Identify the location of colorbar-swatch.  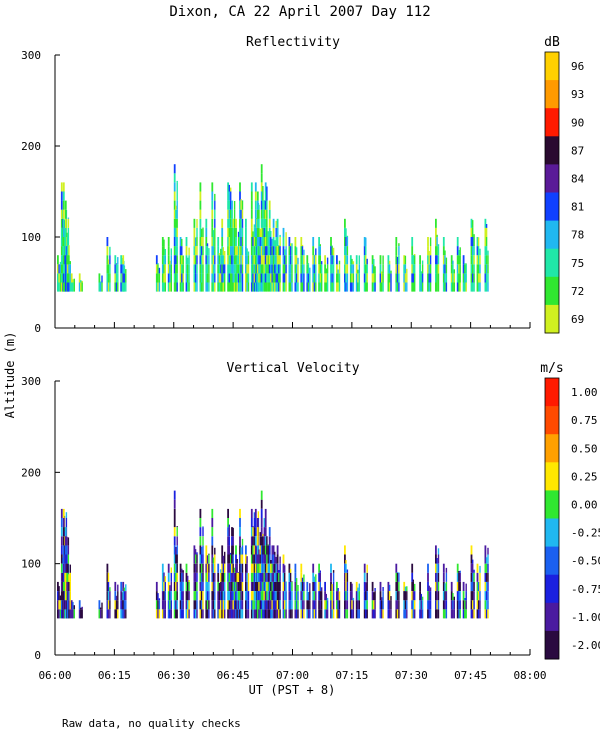
(552, 235).